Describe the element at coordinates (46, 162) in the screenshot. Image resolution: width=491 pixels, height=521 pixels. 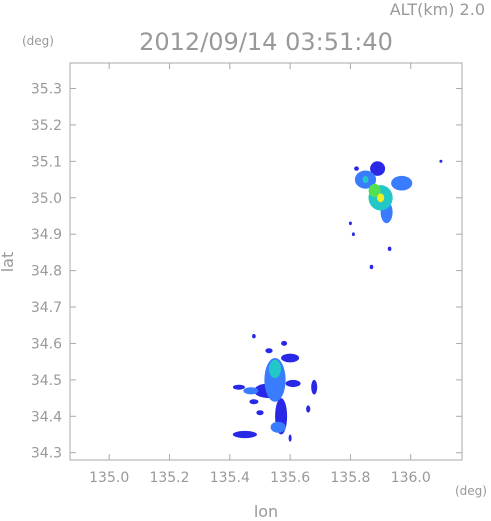
I see `y-tick-label: 35.1` at that location.